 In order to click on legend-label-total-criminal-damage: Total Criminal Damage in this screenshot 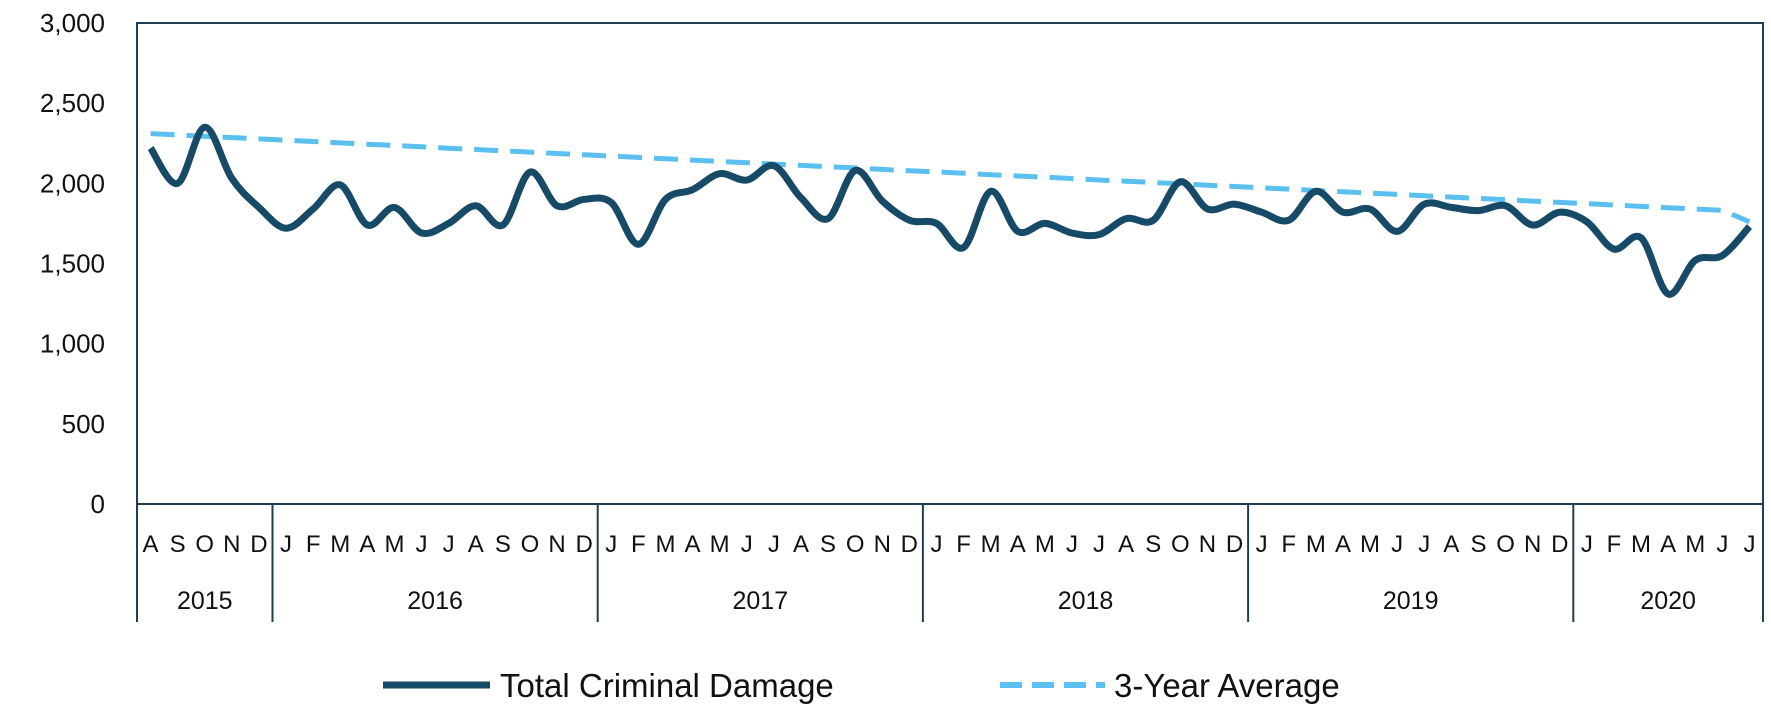, I will do `click(667, 685)`.